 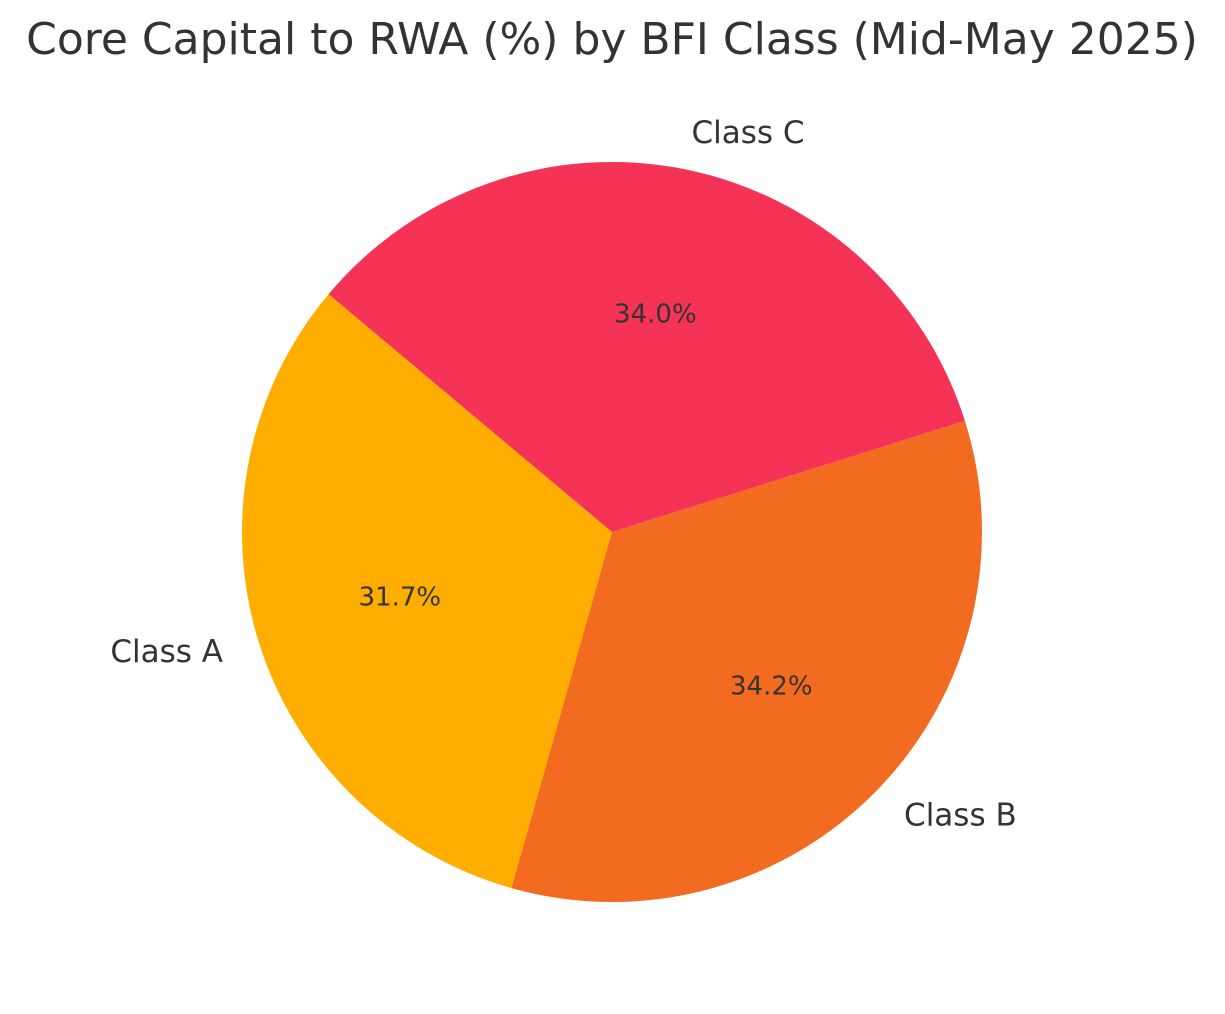 What do you see at coordinates (655, 314) in the screenshot?
I see `pie-percent-label-class-c: 34.0%` at bounding box center [655, 314].